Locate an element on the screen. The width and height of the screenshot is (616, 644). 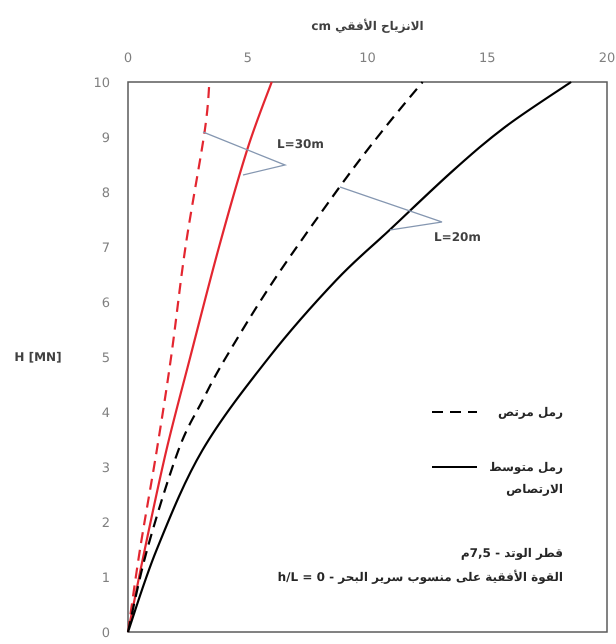
y-tick-label: 9 is located at coordinates (106, 138).